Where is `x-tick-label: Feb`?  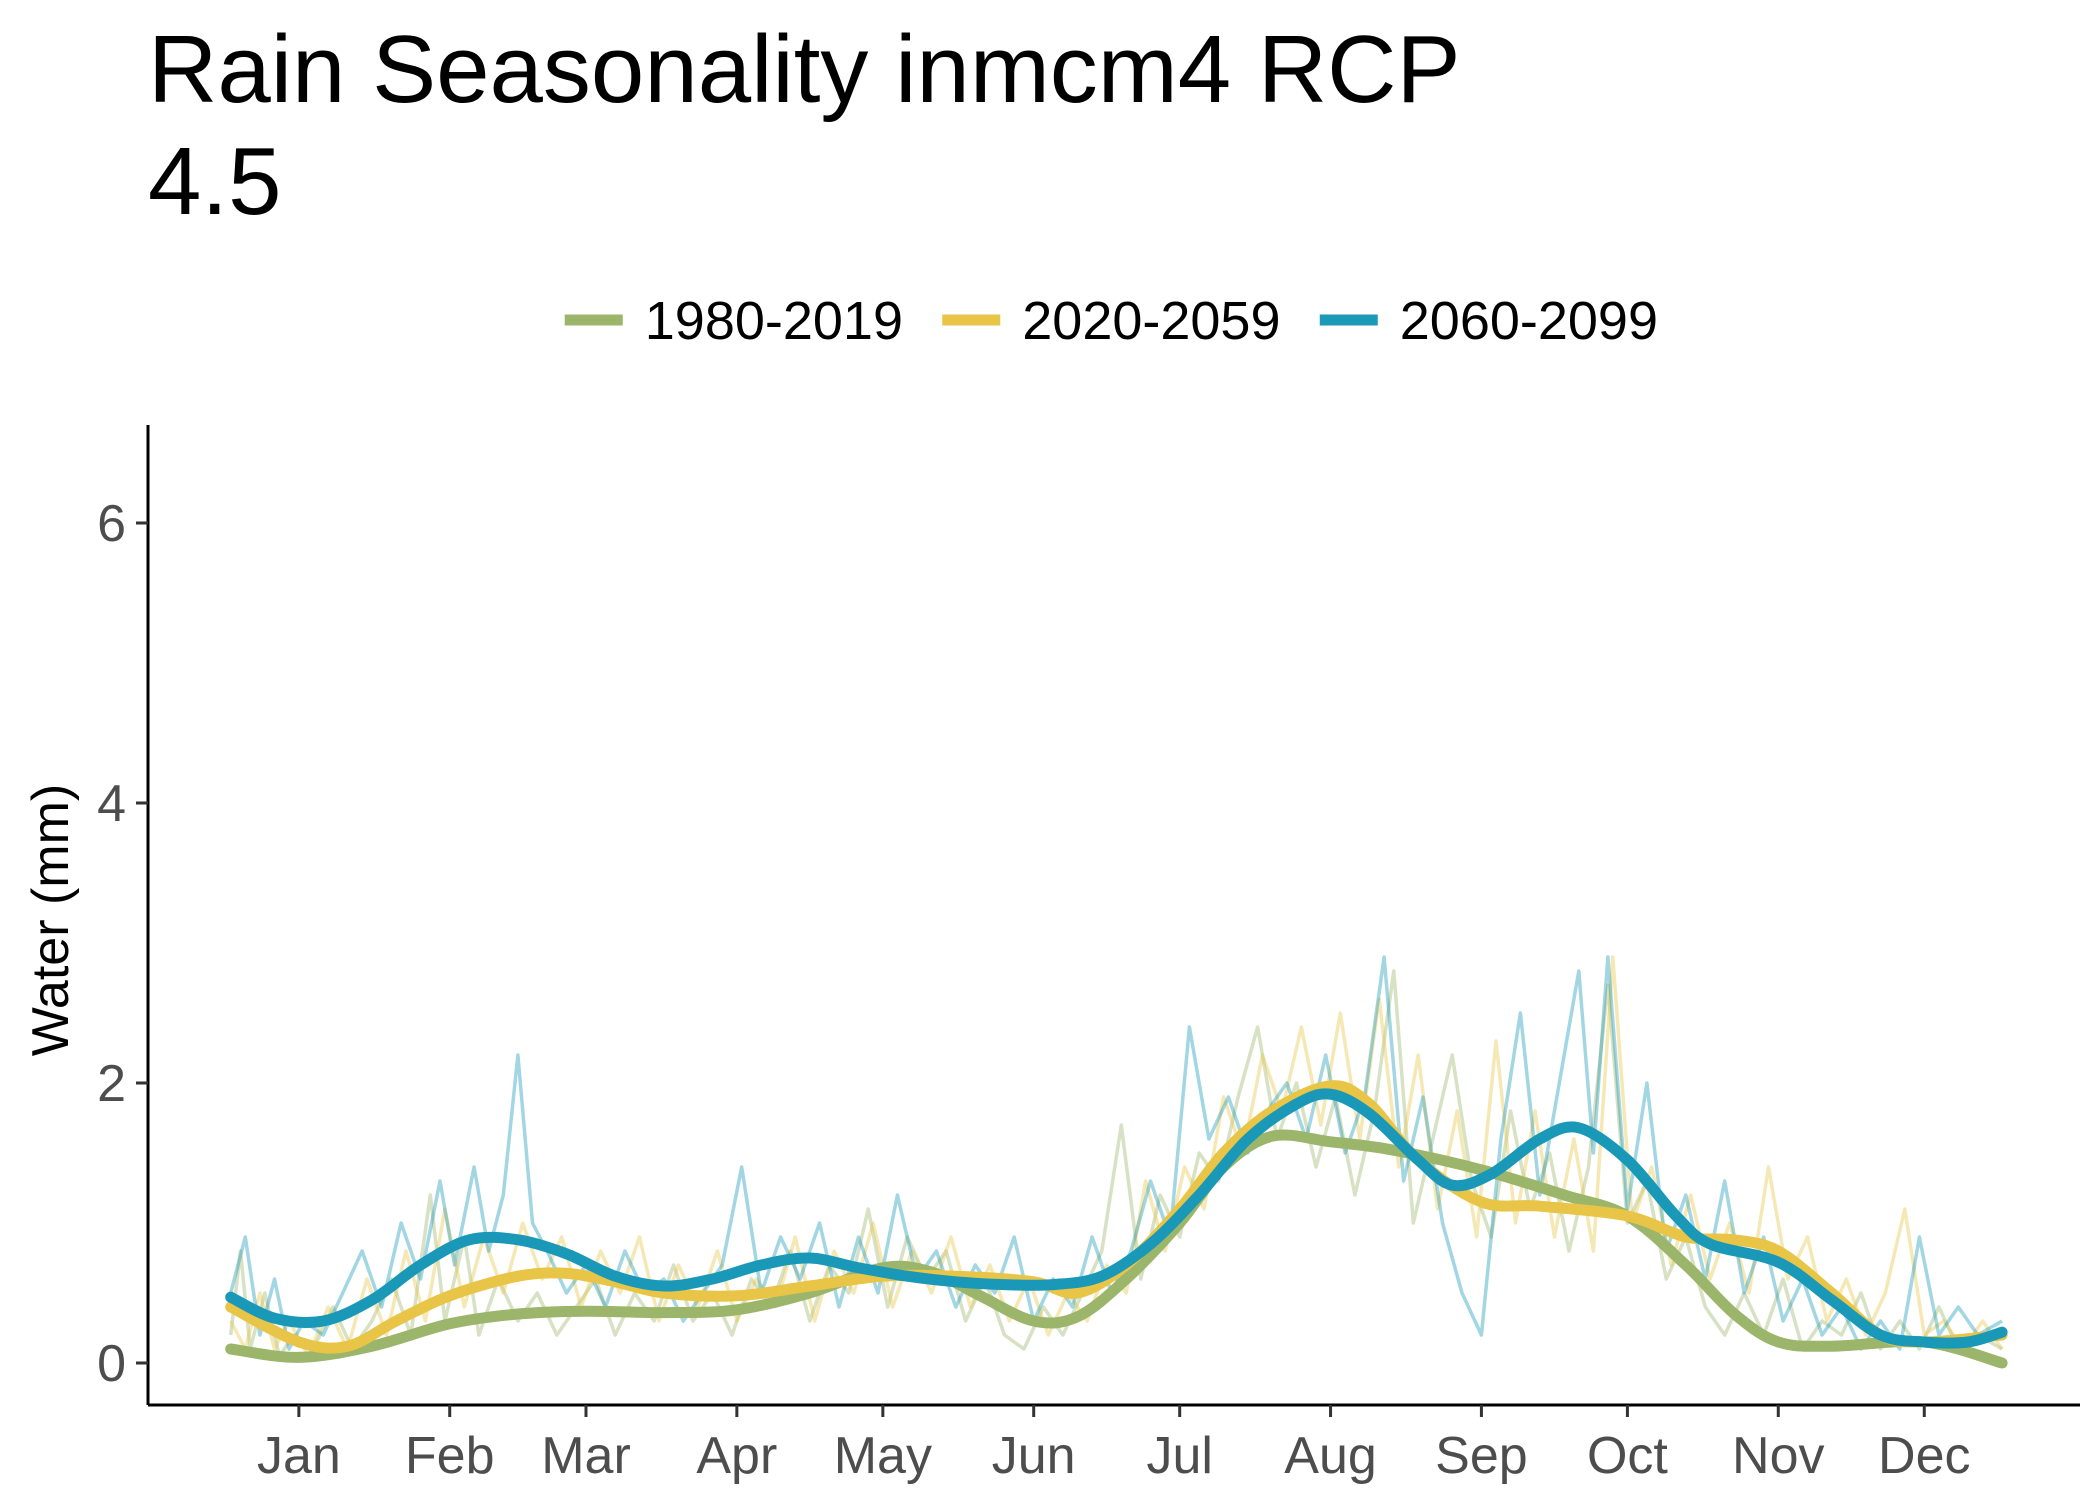
x-tick-label: Feb is located at coordinates (450, 1456).